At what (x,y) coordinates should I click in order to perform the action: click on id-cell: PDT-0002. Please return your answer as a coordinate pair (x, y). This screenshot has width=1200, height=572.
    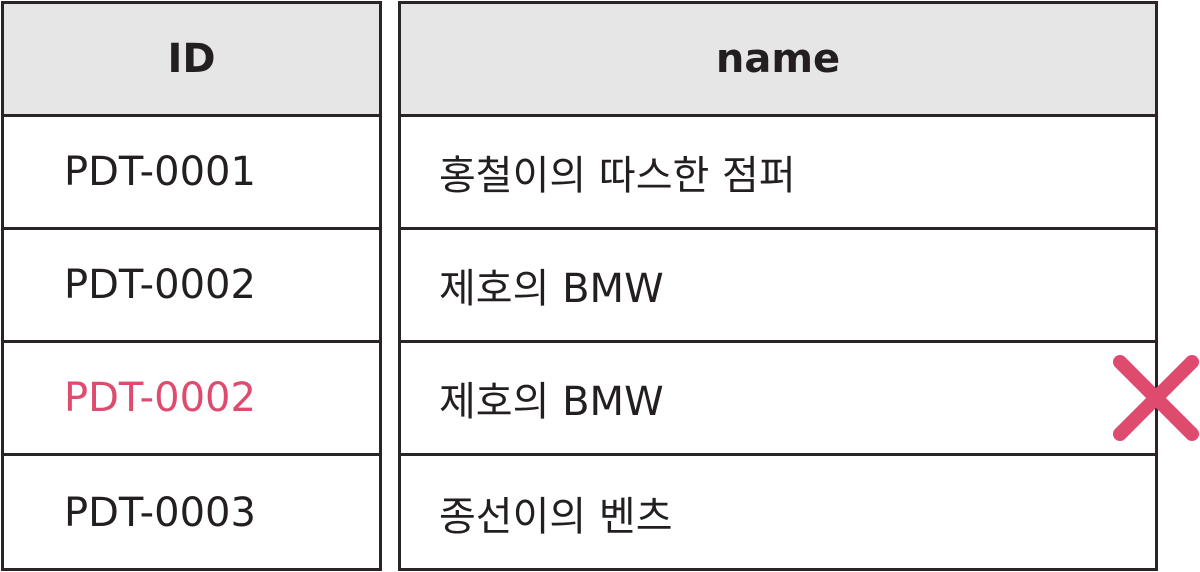
    Looking at the image, I should click on (191, 286).